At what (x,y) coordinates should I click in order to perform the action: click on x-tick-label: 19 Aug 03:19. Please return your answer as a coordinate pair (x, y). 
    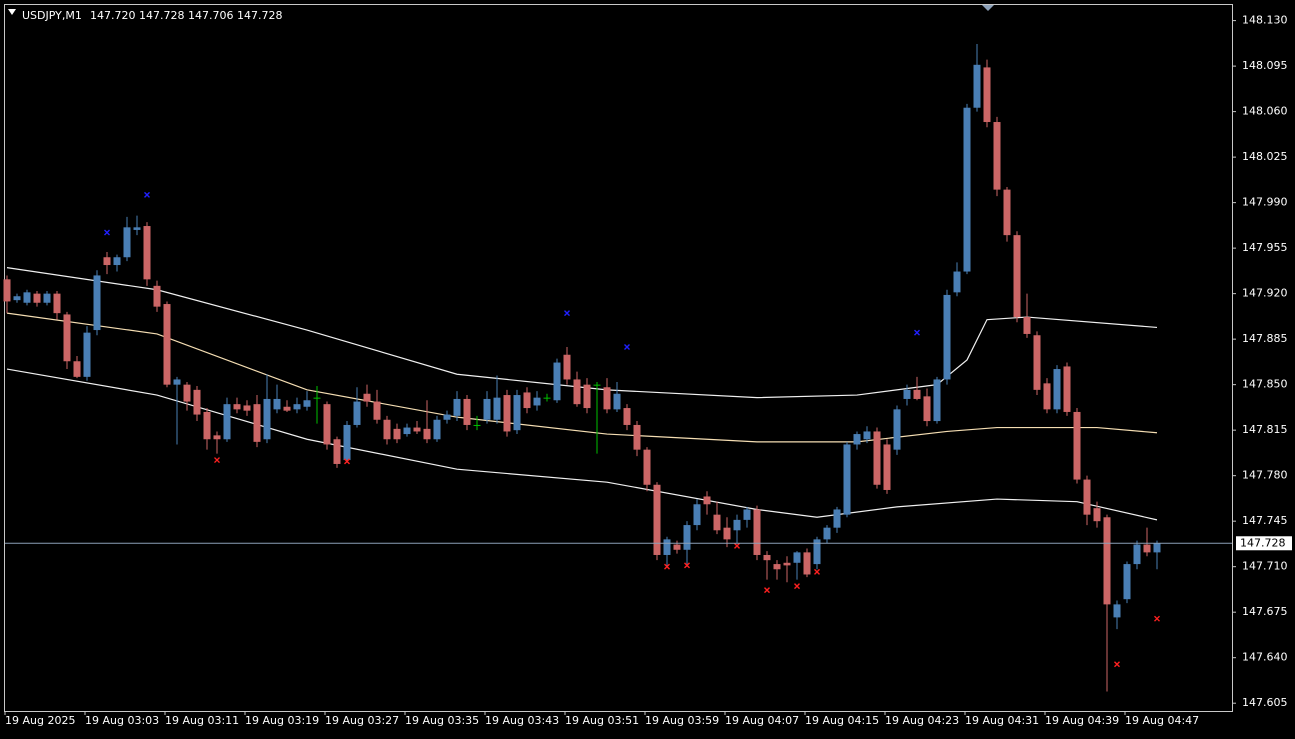
    Looking at the image, I should click on (282, 720).